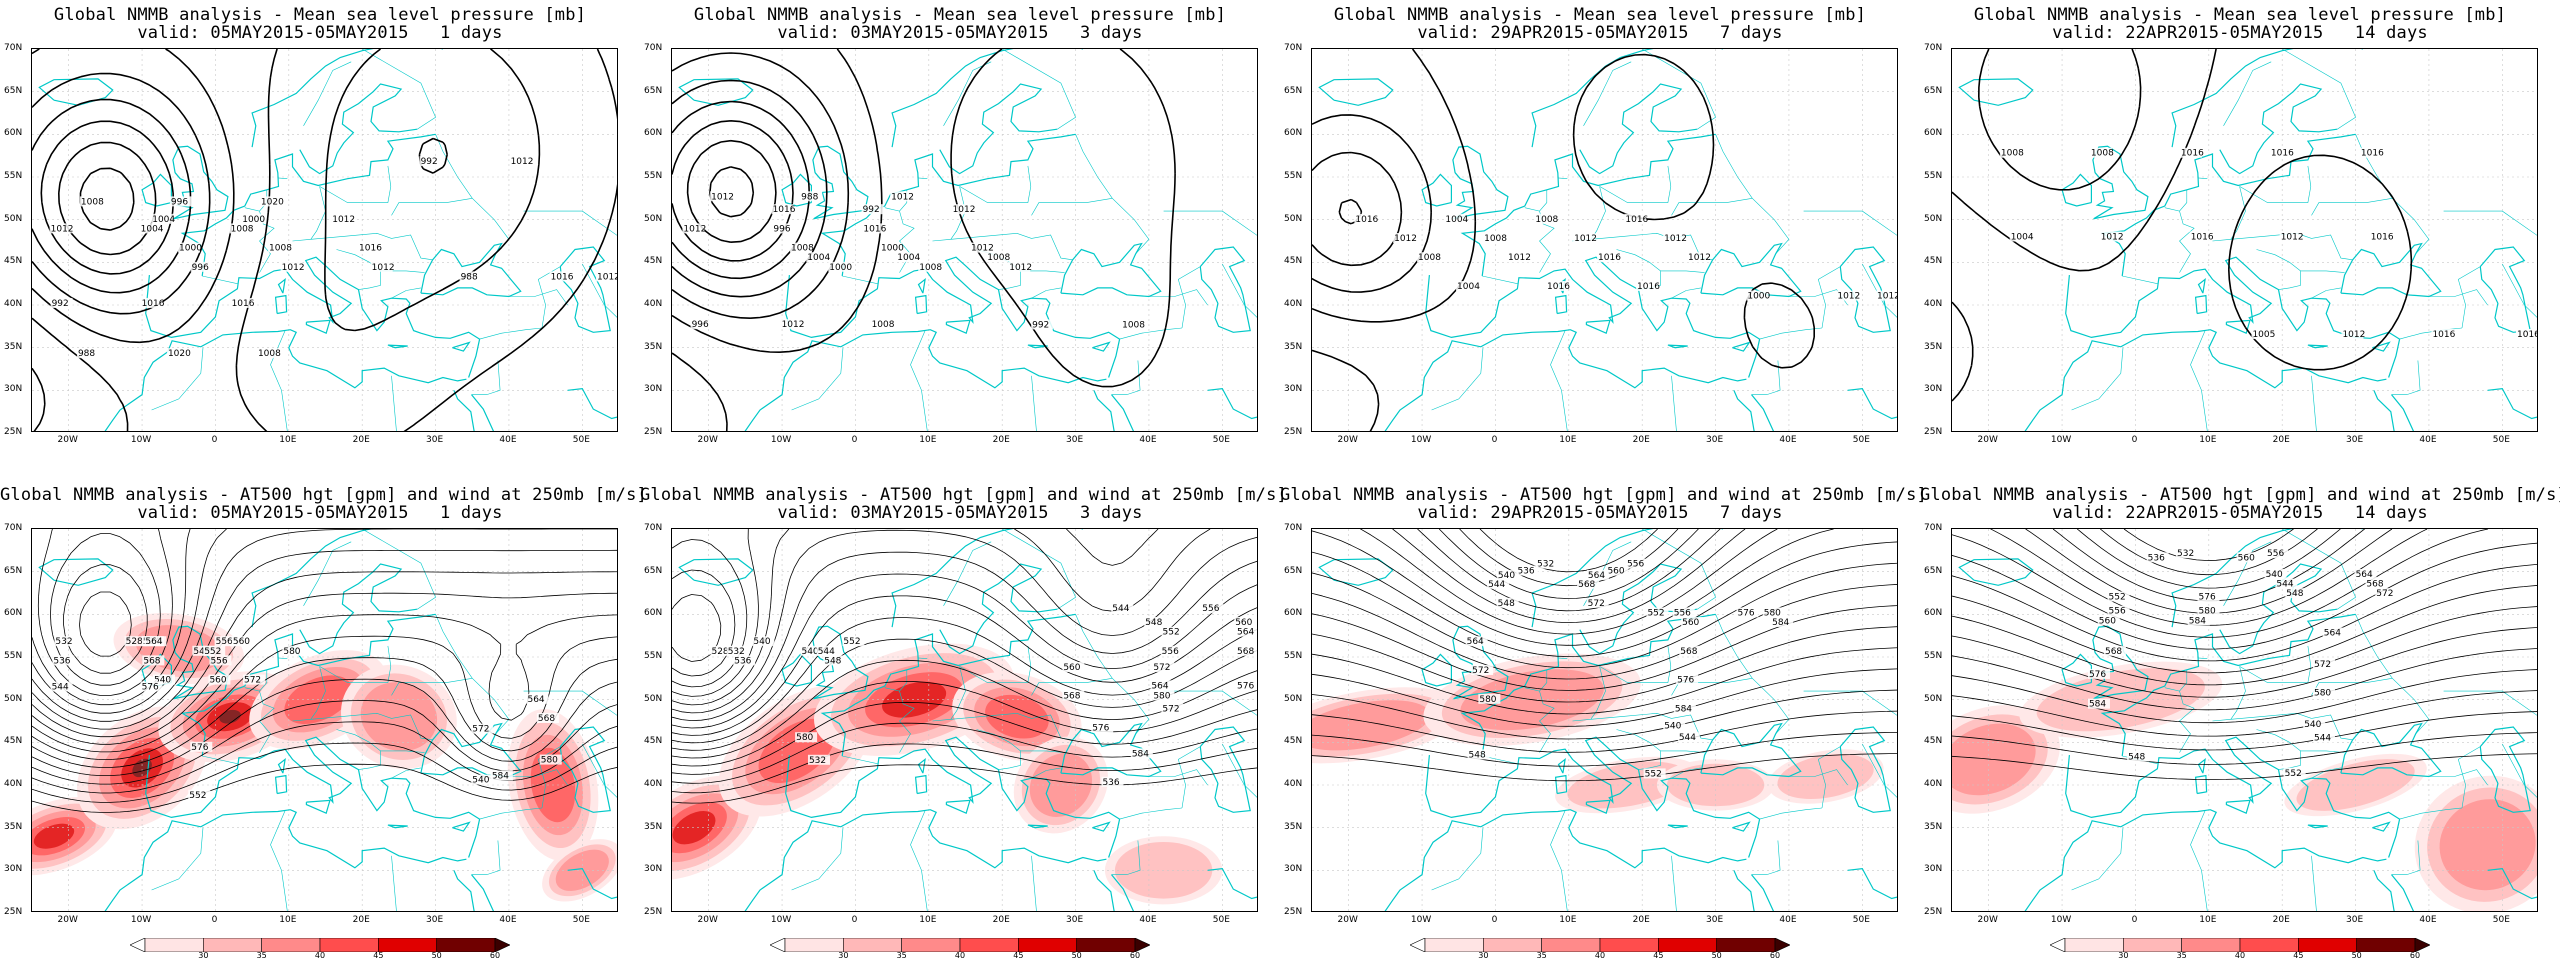 This screenshot has height=960, width=2560. What do you see at coordinates (13, 133) in the screenshot?
I see `latitude-tick-label: 60N` at bounding box center [13, 133].